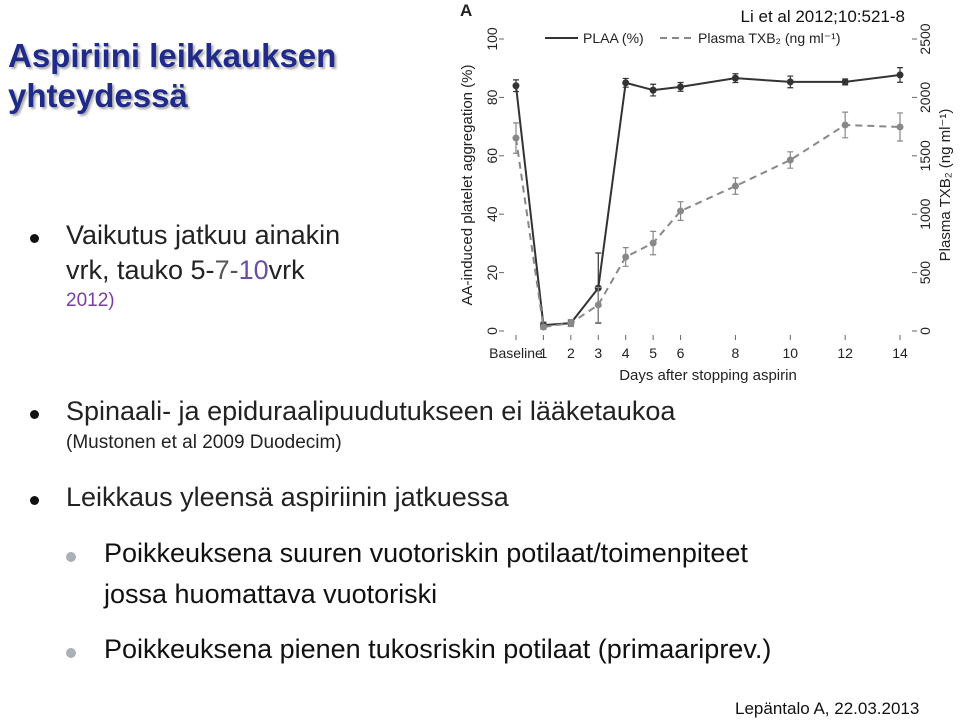 The width and height of the screenshot is (960, 721). I want to click on text-run: 7-, so click(226, 270).